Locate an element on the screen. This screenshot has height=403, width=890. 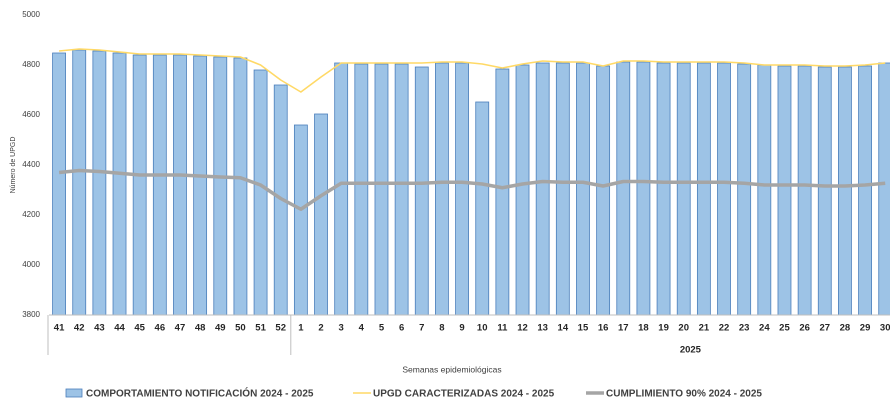
x-tick-label: 18 is located at coordinates (643, 328).